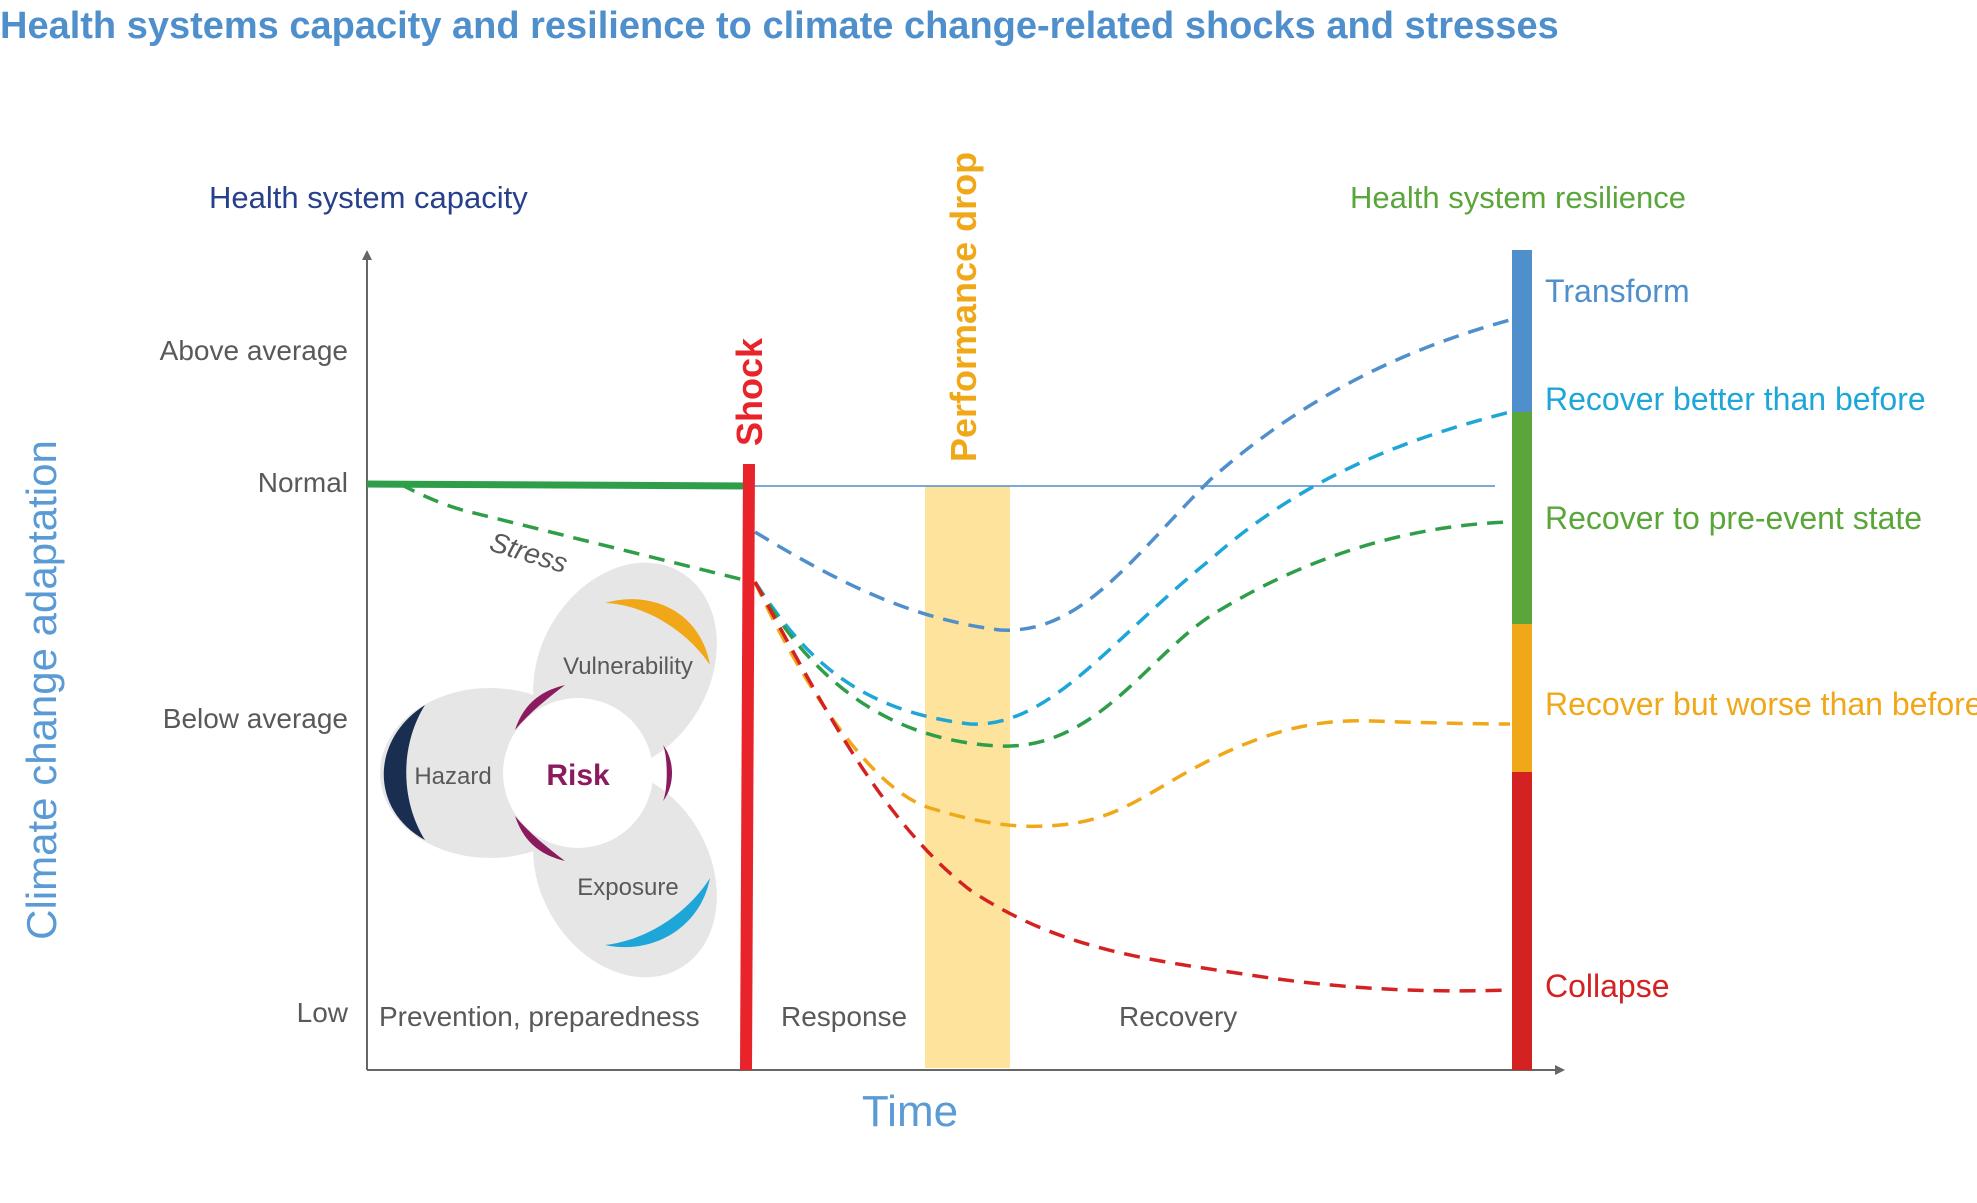  What do you see at coordinates (576, 533) in the screenshot?
I see `stress-curve` at bounding box center [576, 533].